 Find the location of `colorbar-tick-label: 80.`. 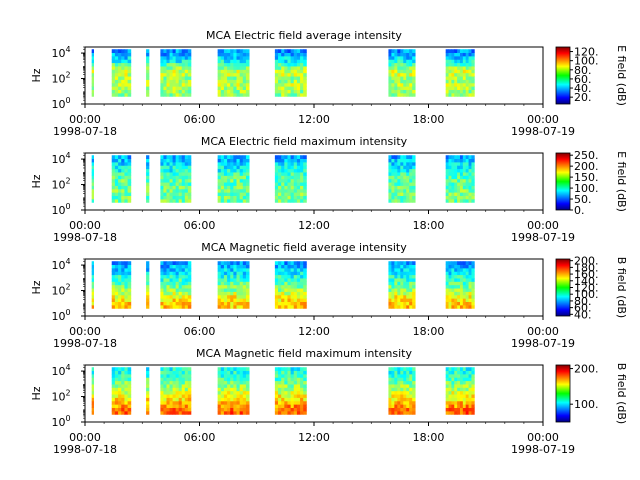

colorbar-tick-label: 80. is located at coordinates (583, 301).